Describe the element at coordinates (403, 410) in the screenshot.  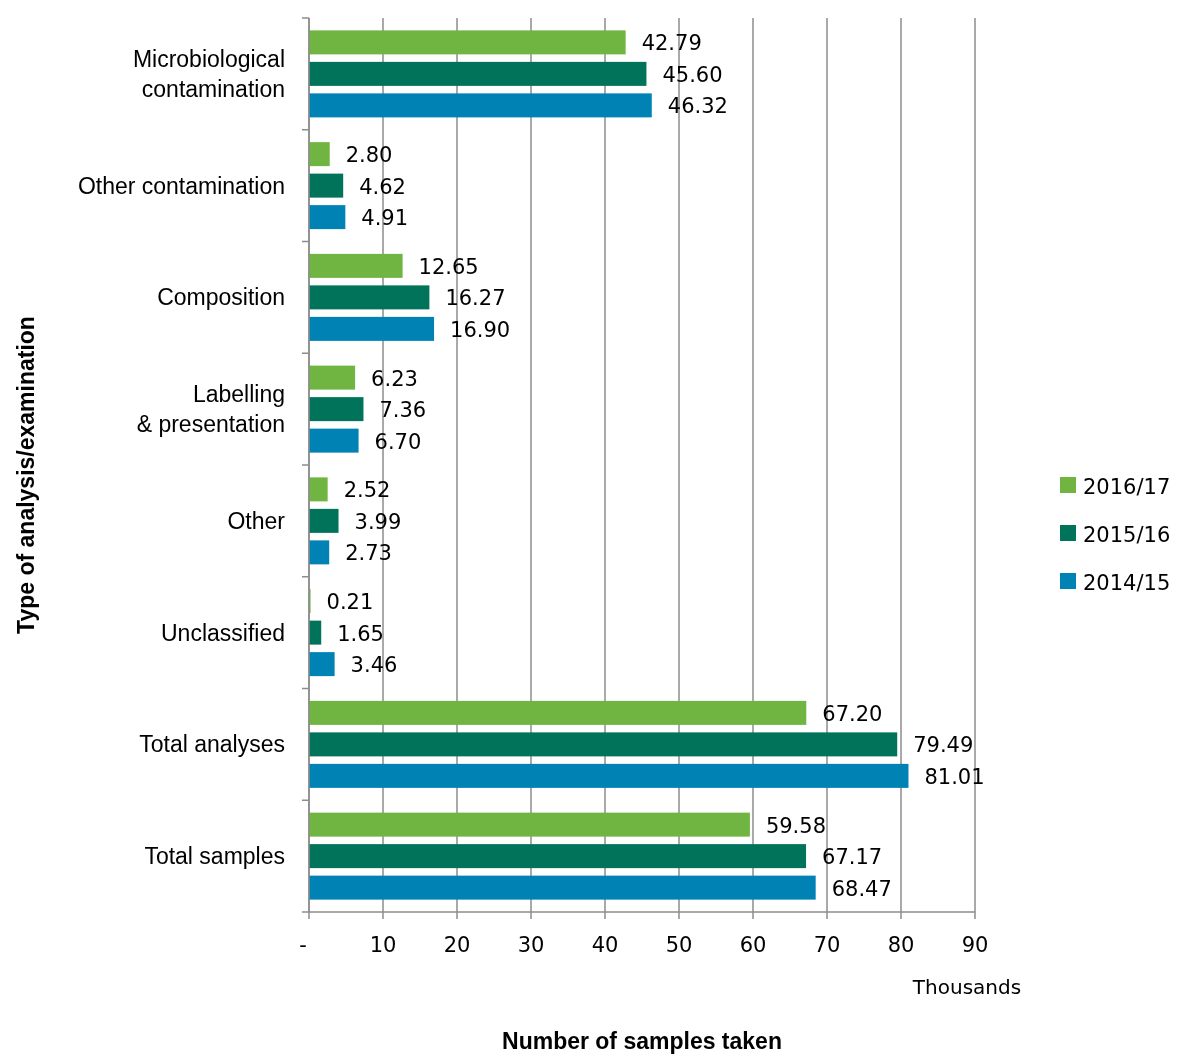
I see `text: 7.36` at that location.